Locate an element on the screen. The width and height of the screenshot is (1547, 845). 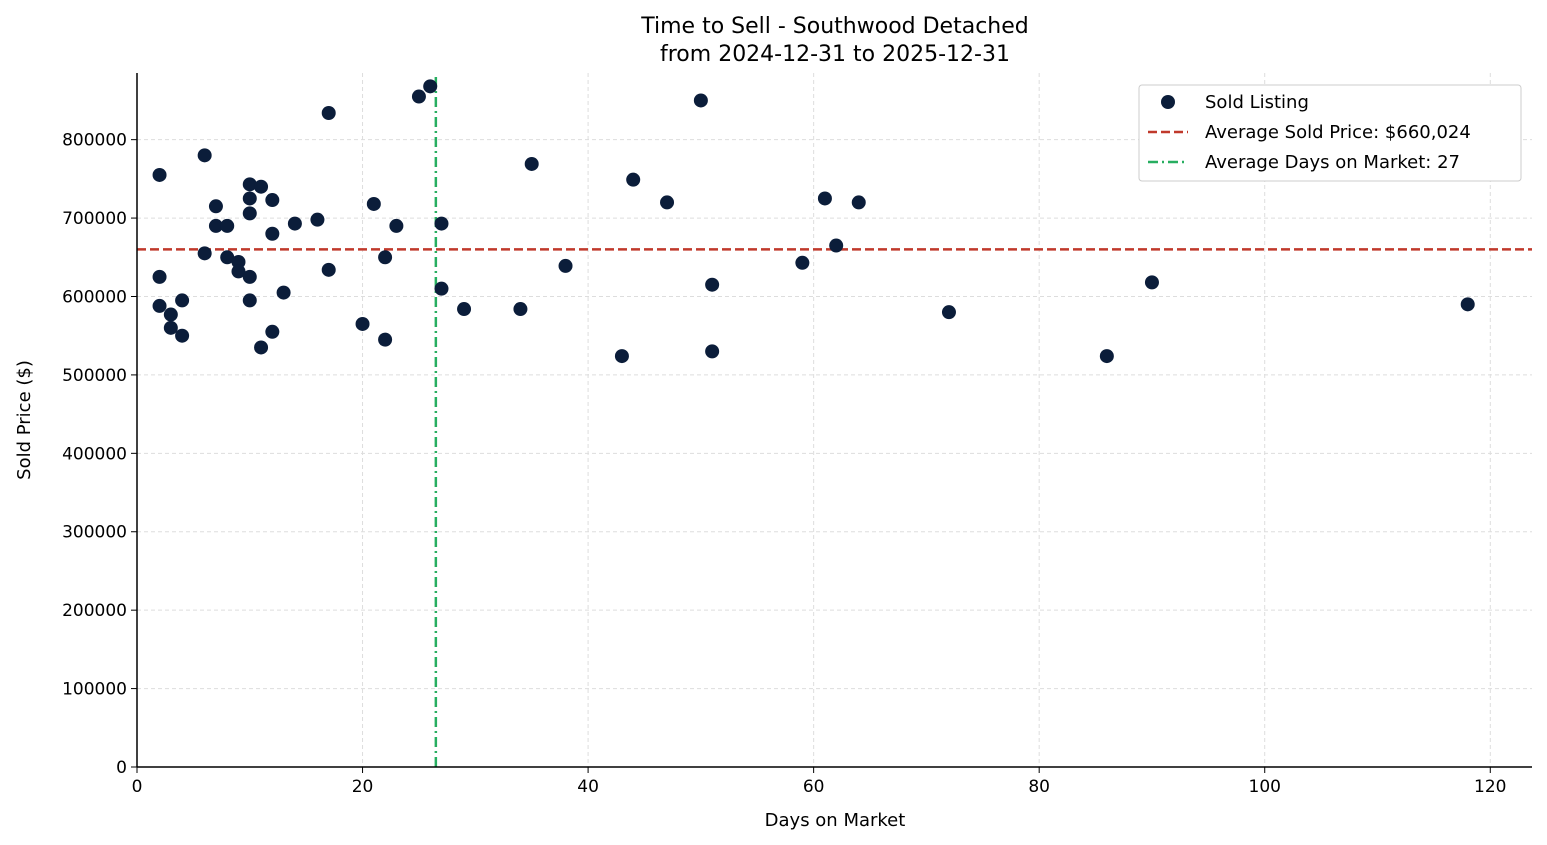
y-tick-label: 200000 is located at coordinates (94, 611).